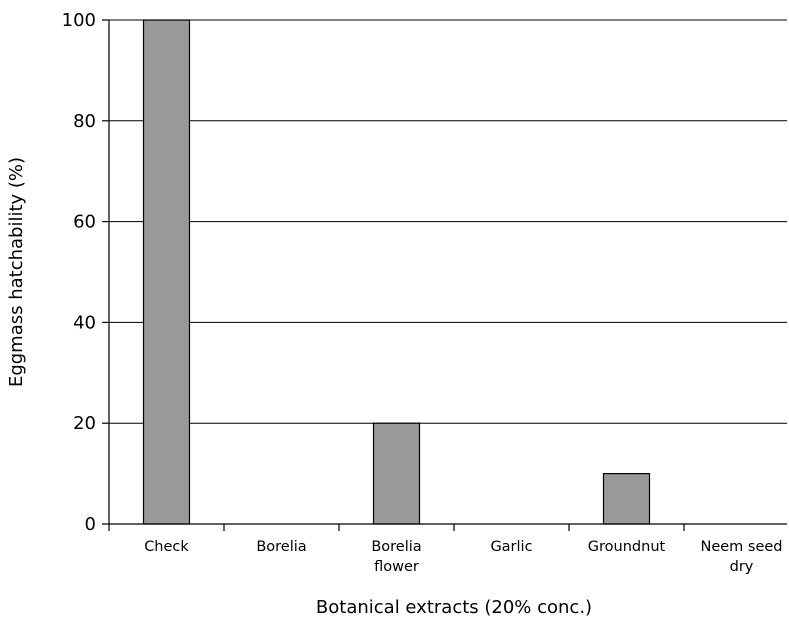  Describe the element at coordinates (454, 607) in the screenshot. I see `x-axis-title: Botanical extracts (20% conc.)` at that location.